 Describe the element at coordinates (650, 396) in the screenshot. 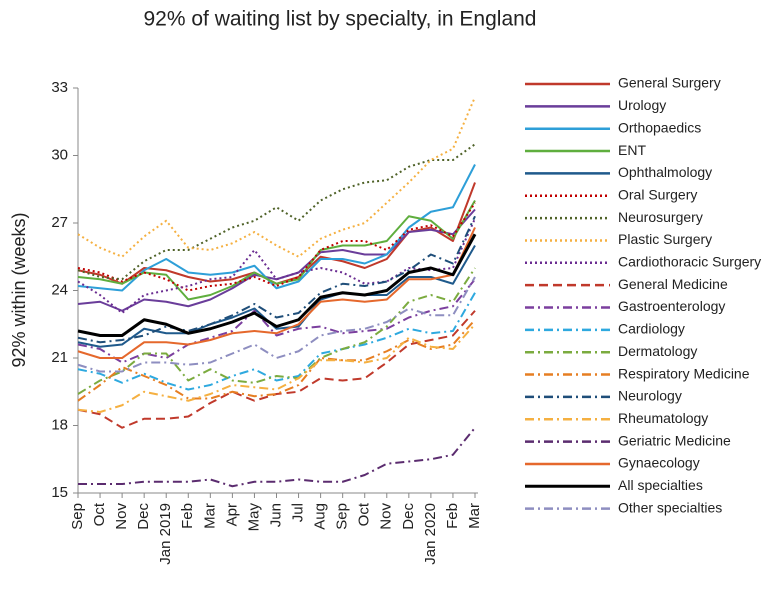

I see `legend-label: Neurology` at that location.